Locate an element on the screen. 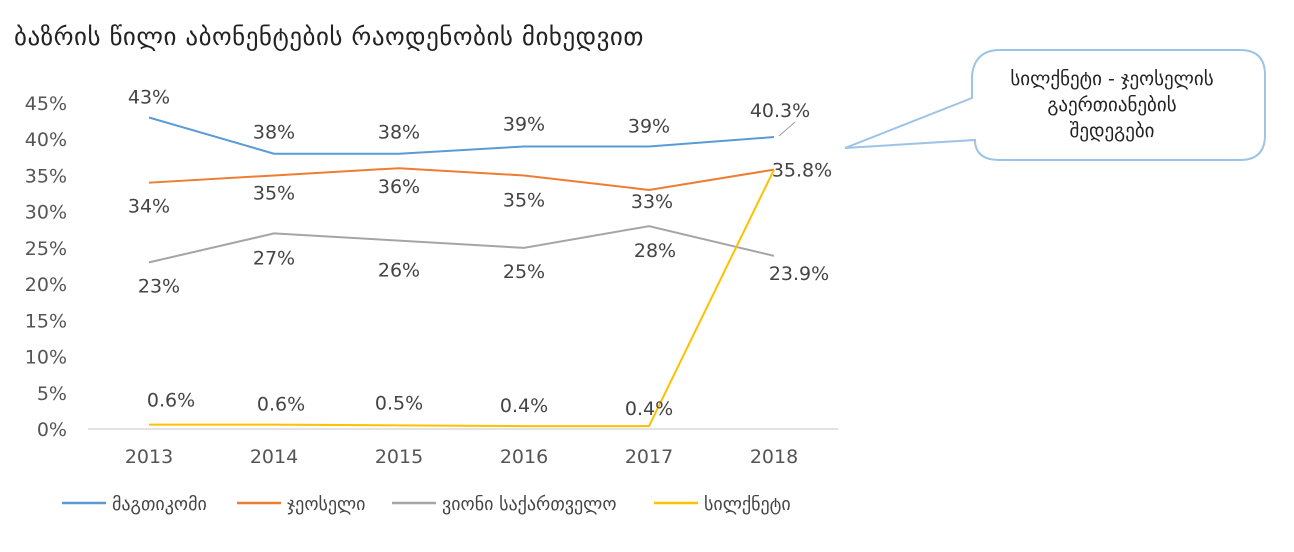 This screenshot has height=552, width=1294. y-tick-label: 0% is located at coordinates (52, 430).